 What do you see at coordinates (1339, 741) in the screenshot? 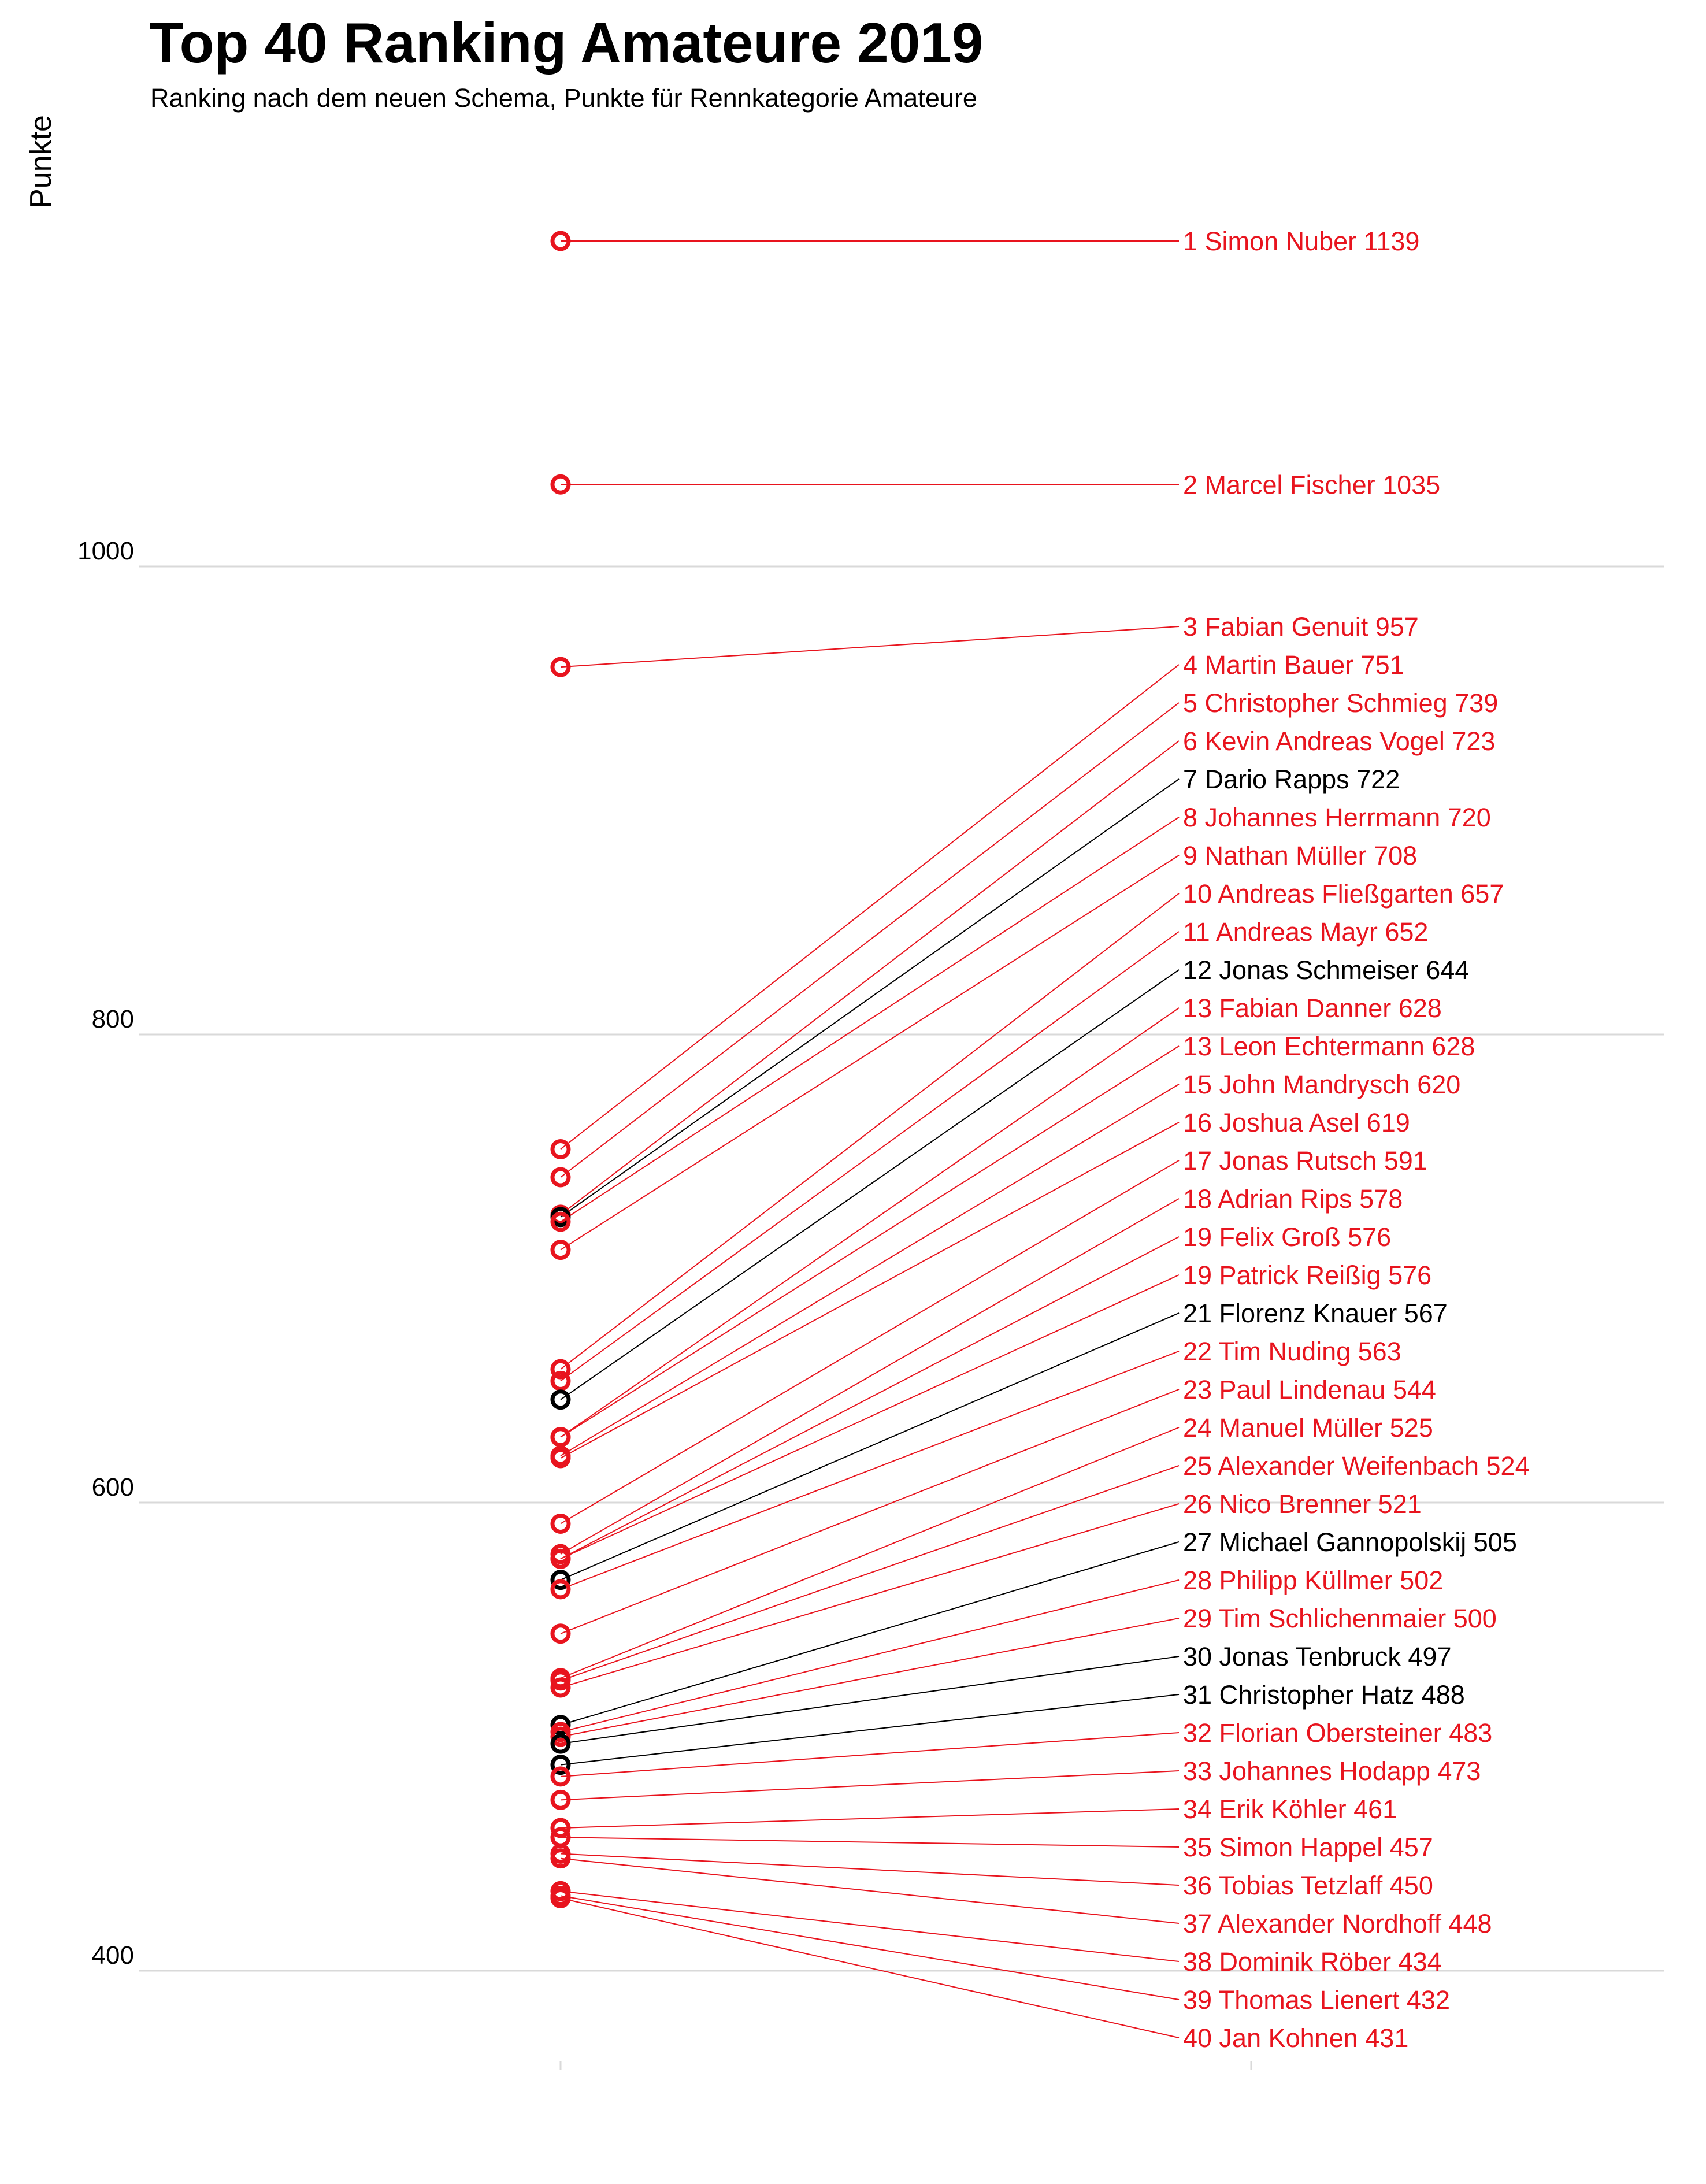
I see `data-label-6: 6 Kevin Andreas Vogel 723` at bounding box center [1339, 741].